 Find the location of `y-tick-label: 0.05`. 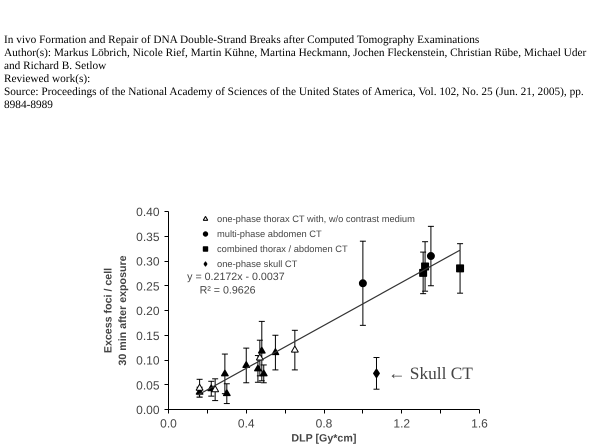

y-tick-label: 0.05 is located at coordinates (148, 385).